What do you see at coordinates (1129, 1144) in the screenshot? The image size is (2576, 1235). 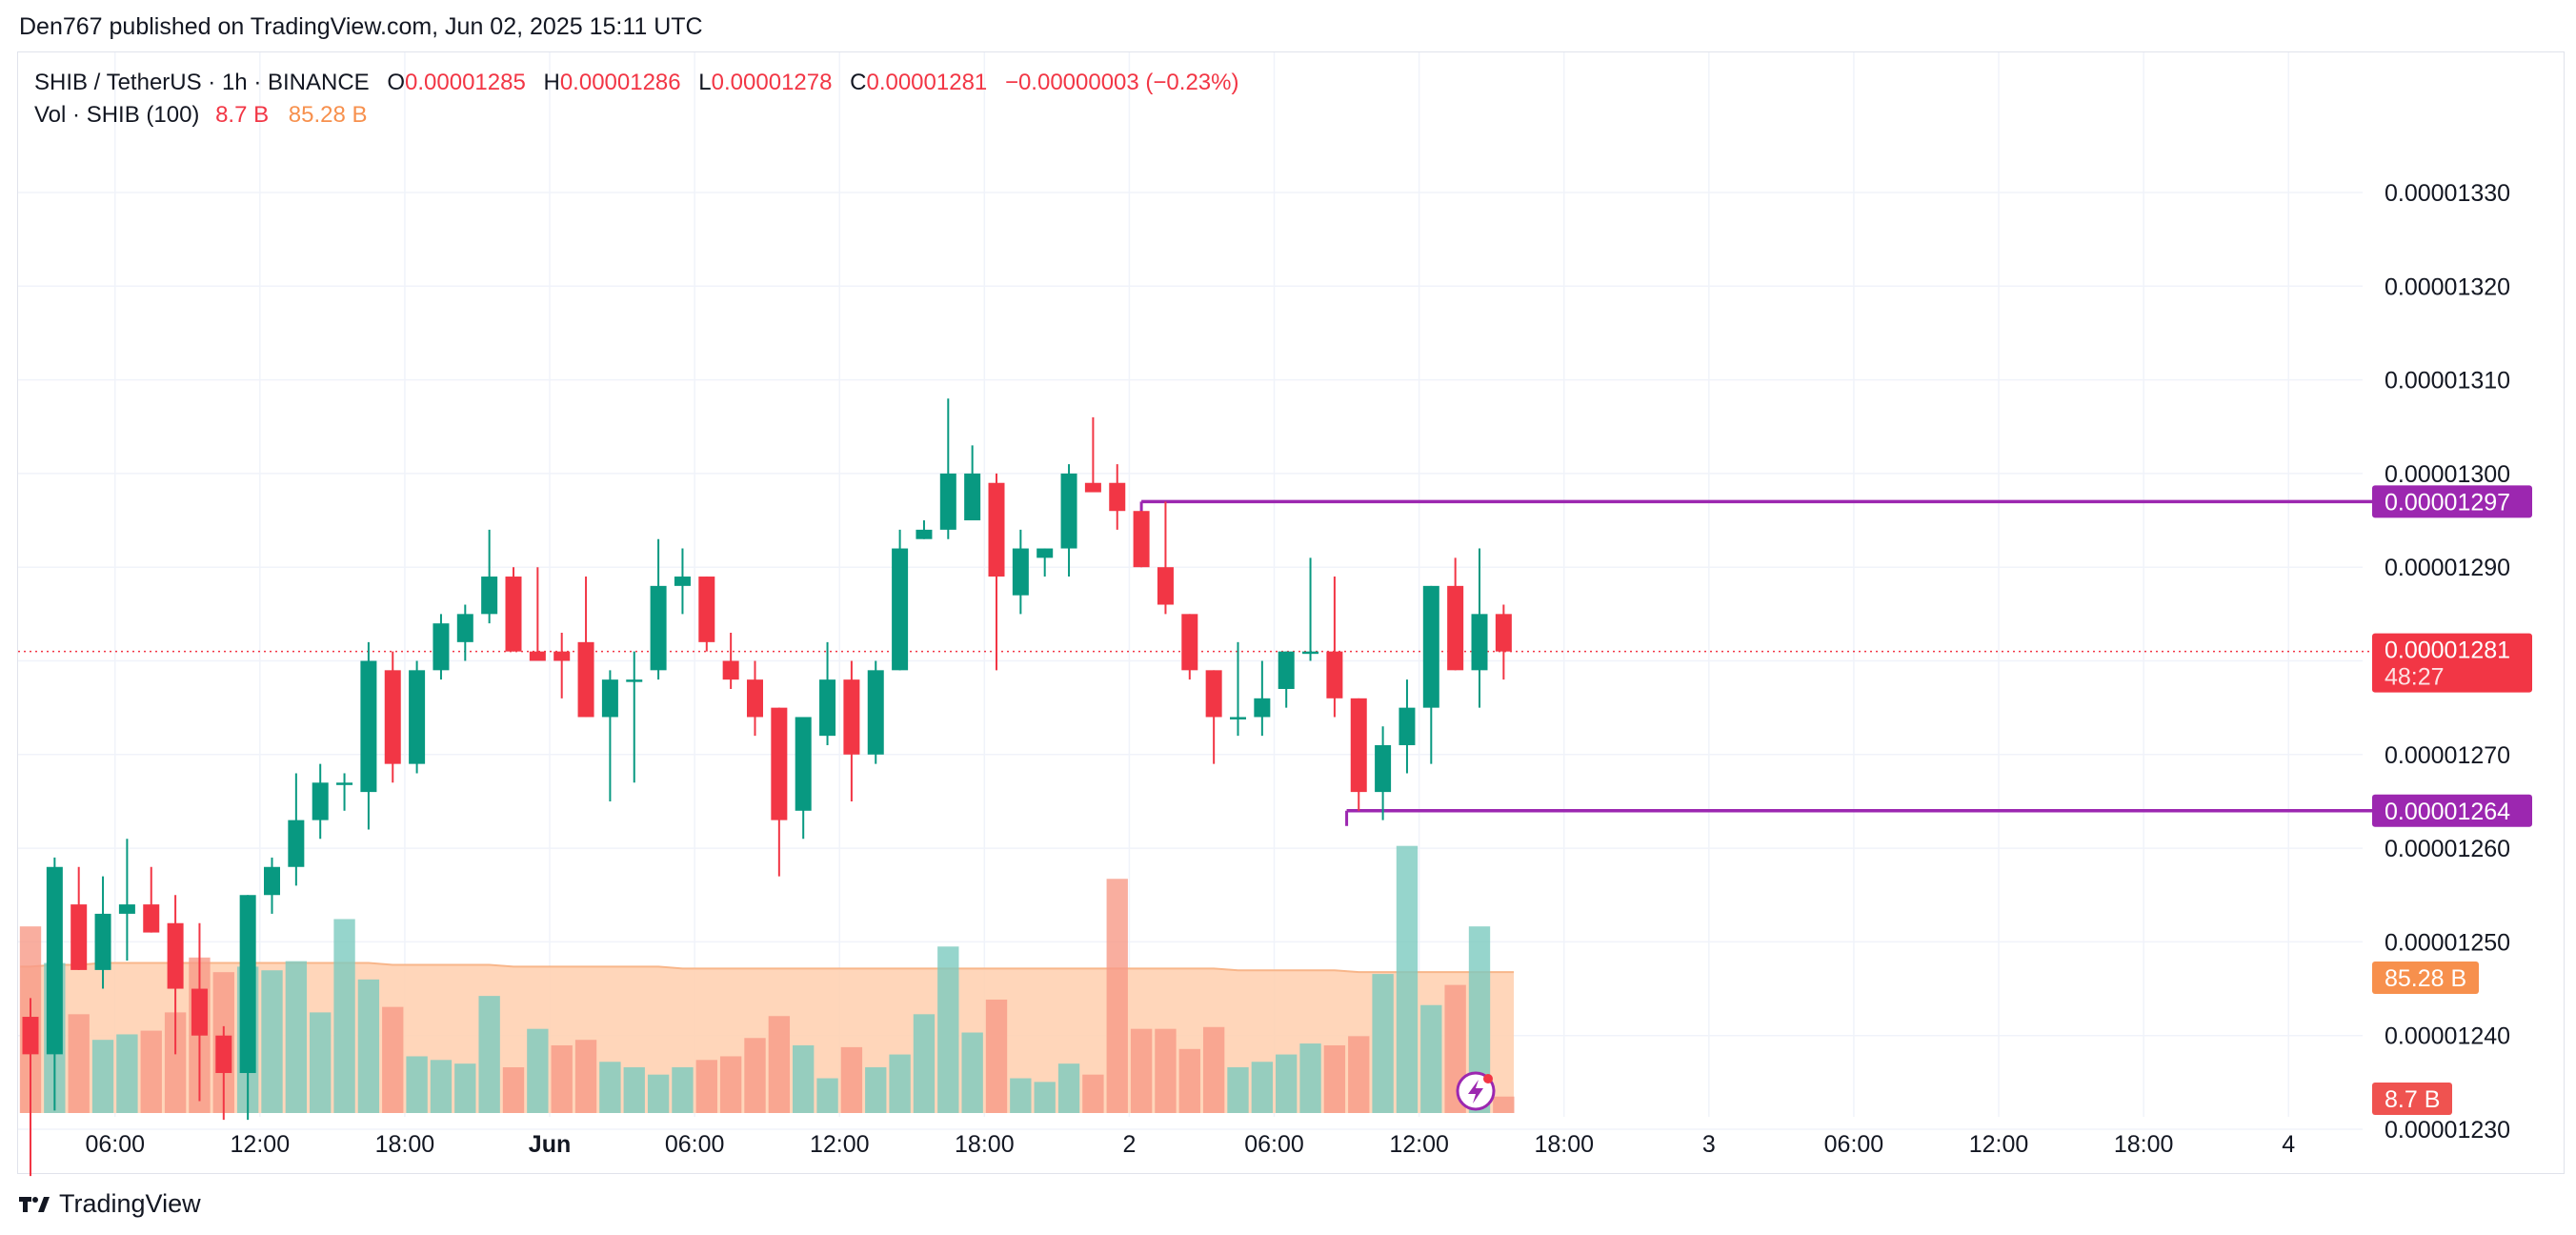 I see `time-tick-label: 2` at bounding box center [1129, 1144].